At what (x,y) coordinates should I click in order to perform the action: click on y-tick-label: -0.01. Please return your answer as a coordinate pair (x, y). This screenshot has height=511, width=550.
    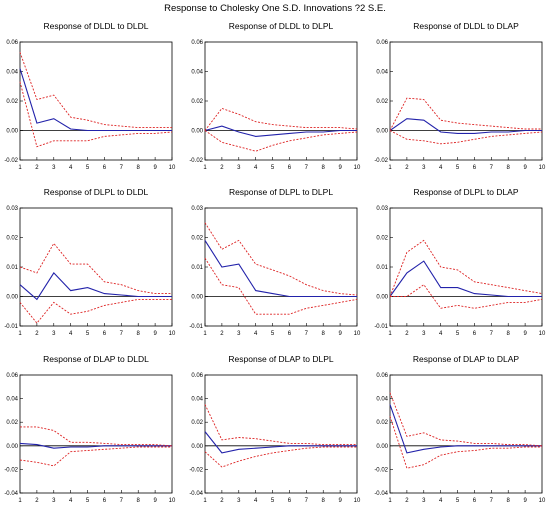
    Looking at the image, I should click on (11, 327).